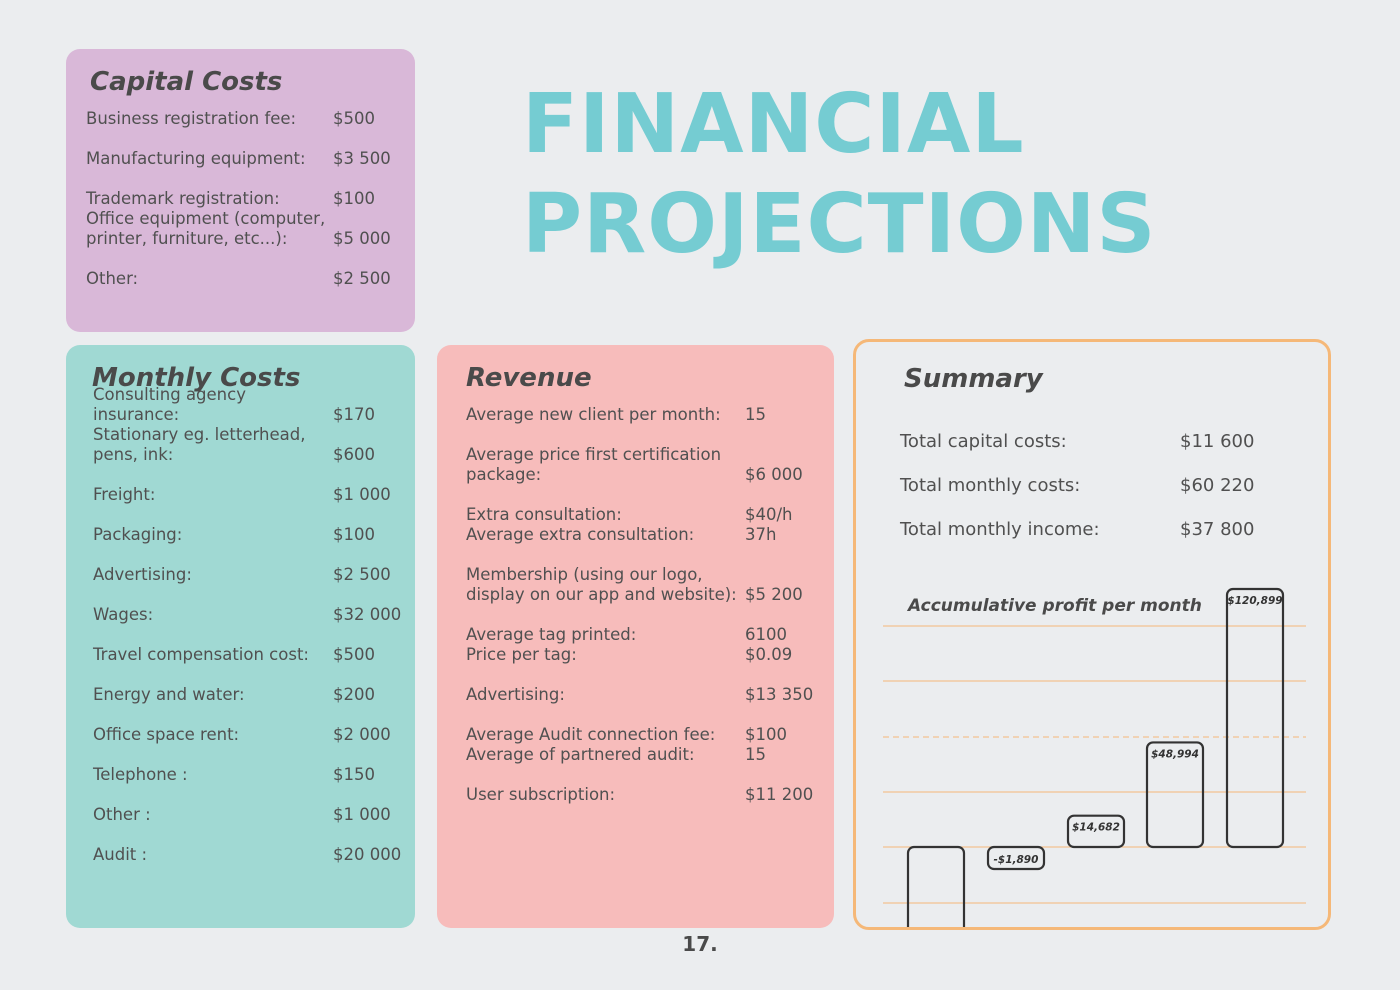 Image resolution: width=1400 pixels, height=990 pixels. What do you see at coordinates (1175, 754) in the screenshot?
I see `chart-data-label: $48,994` at bounding box center [1175, 754].